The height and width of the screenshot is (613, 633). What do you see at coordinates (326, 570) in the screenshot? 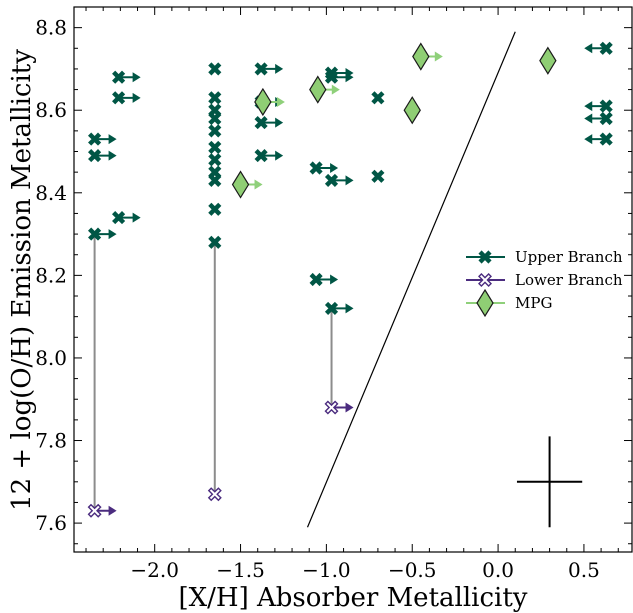
I see `x-tick-label: −1.0` at bounding box center [326, 570].